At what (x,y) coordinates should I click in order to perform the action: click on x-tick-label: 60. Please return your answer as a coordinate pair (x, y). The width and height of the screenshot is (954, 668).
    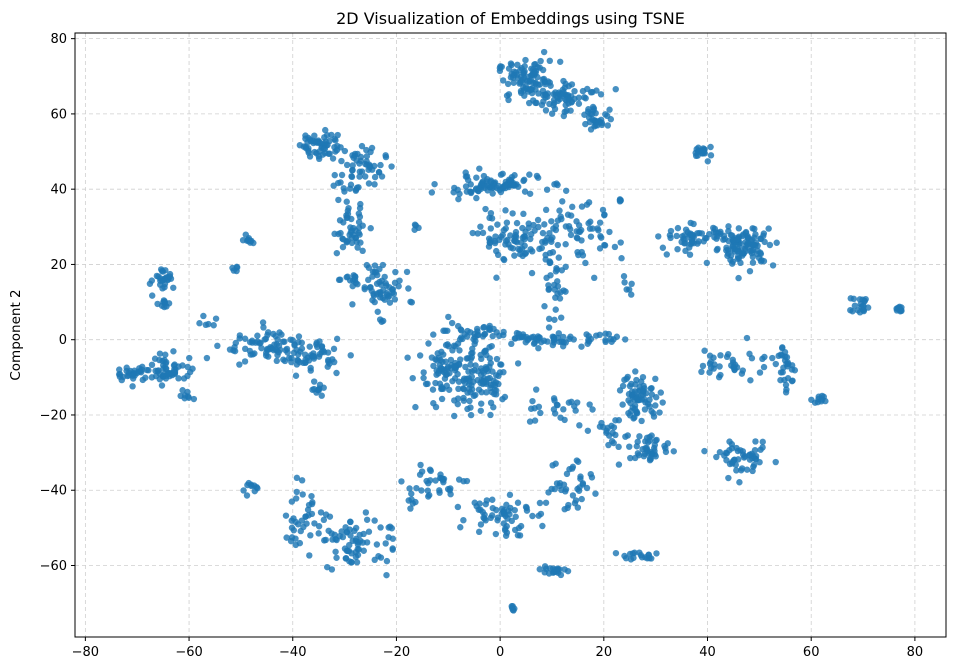
    Looking at the image, I should click on (811, 652).